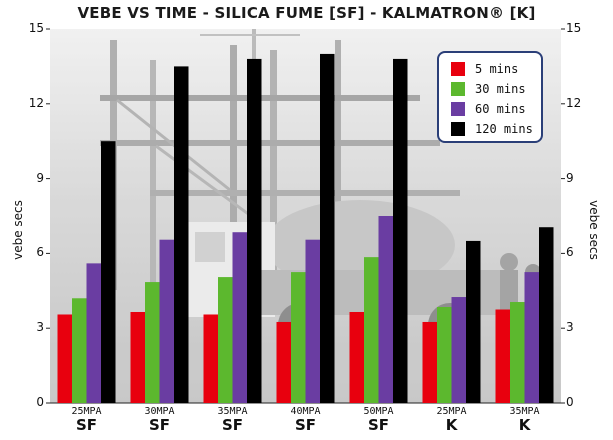 This screenshot has width=613, height=440. I want to click on legend-item: 5 mins, so click(496, 69).